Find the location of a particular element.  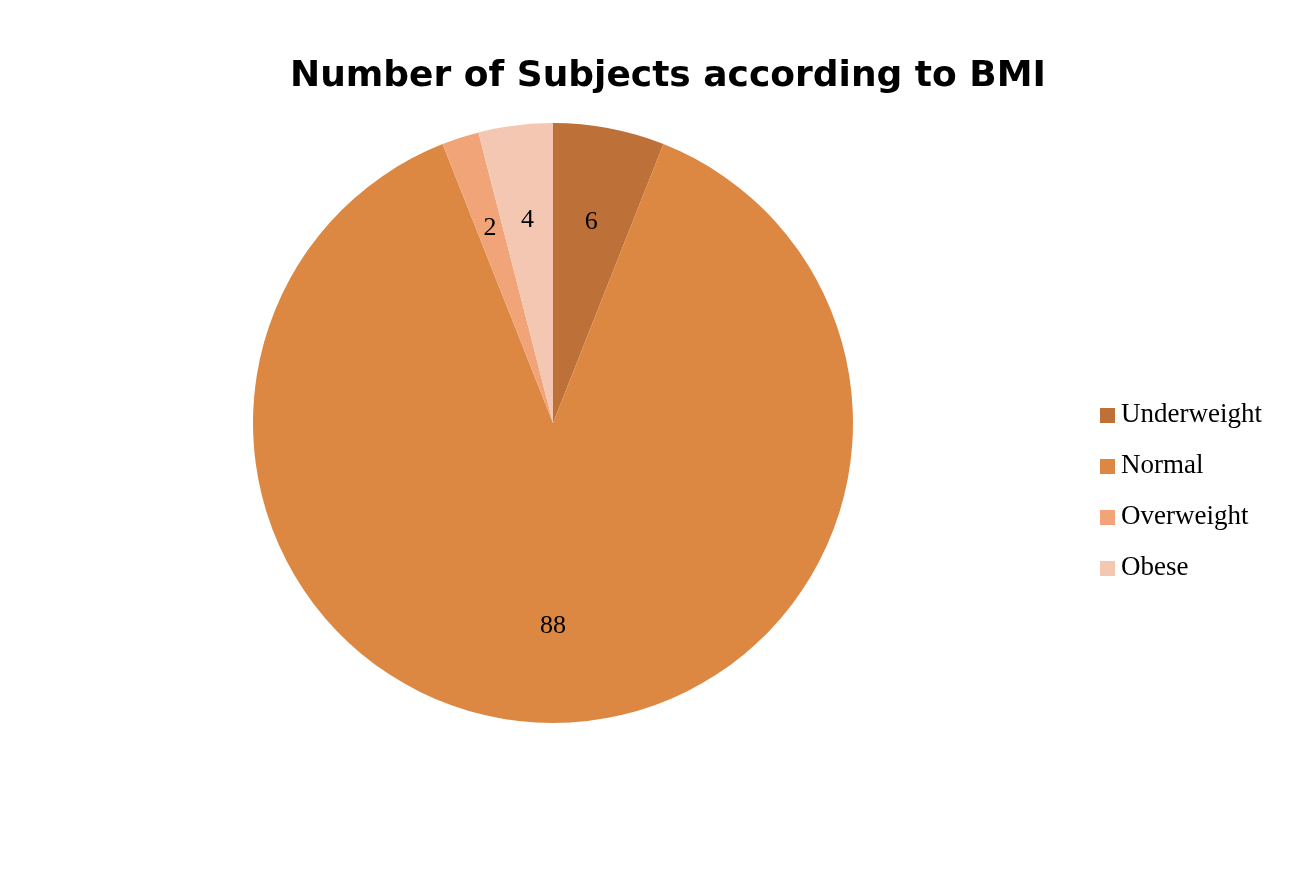

data-label: 6 is located at coordinates (591, 220).